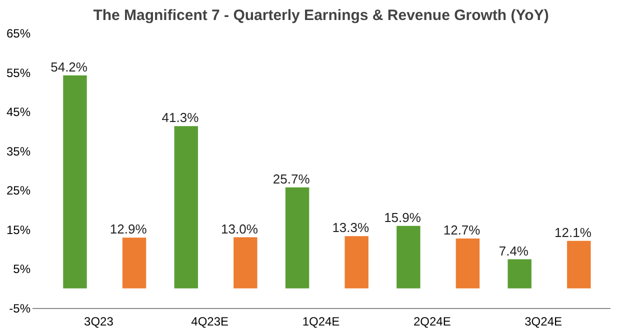 This screenshot has height=332, width=620. Describe the element at coordinates (18, 33) in the screenshot. I see `y-tick-label: 65%` at that location.